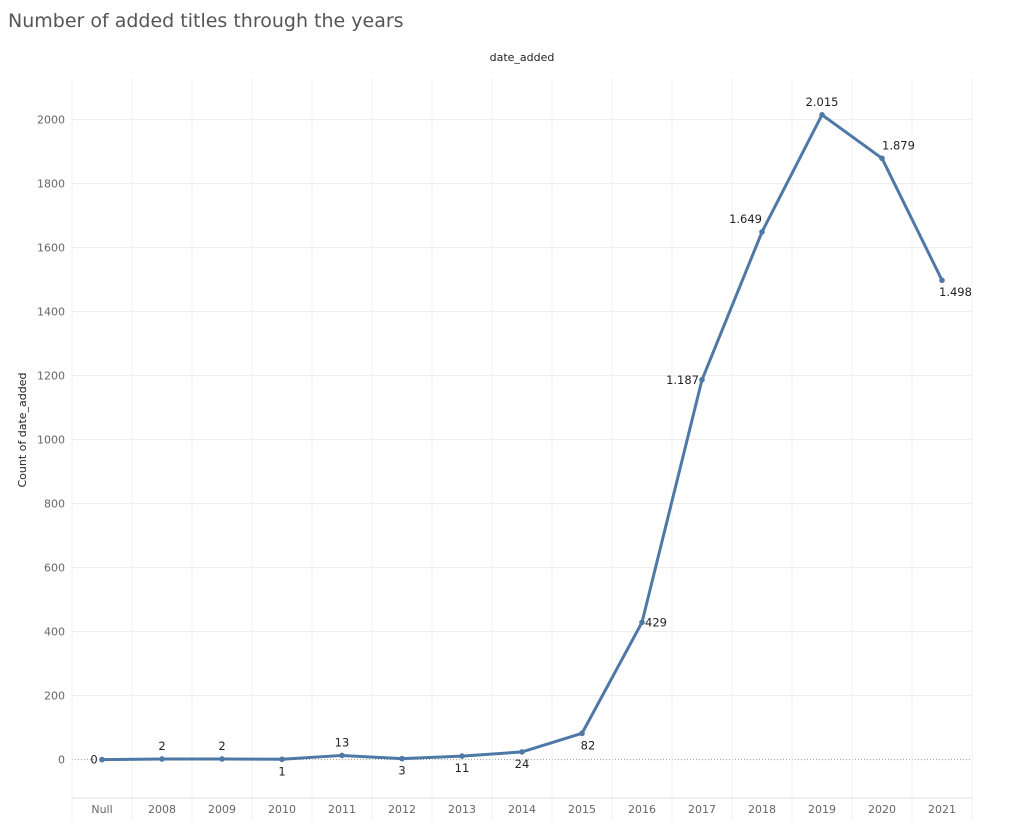 The height and width of the screenshot is (826, 1030). Describe the element at coordinates (54, 568) in the screenshot. I see `y-tick-label: 600` at that location.